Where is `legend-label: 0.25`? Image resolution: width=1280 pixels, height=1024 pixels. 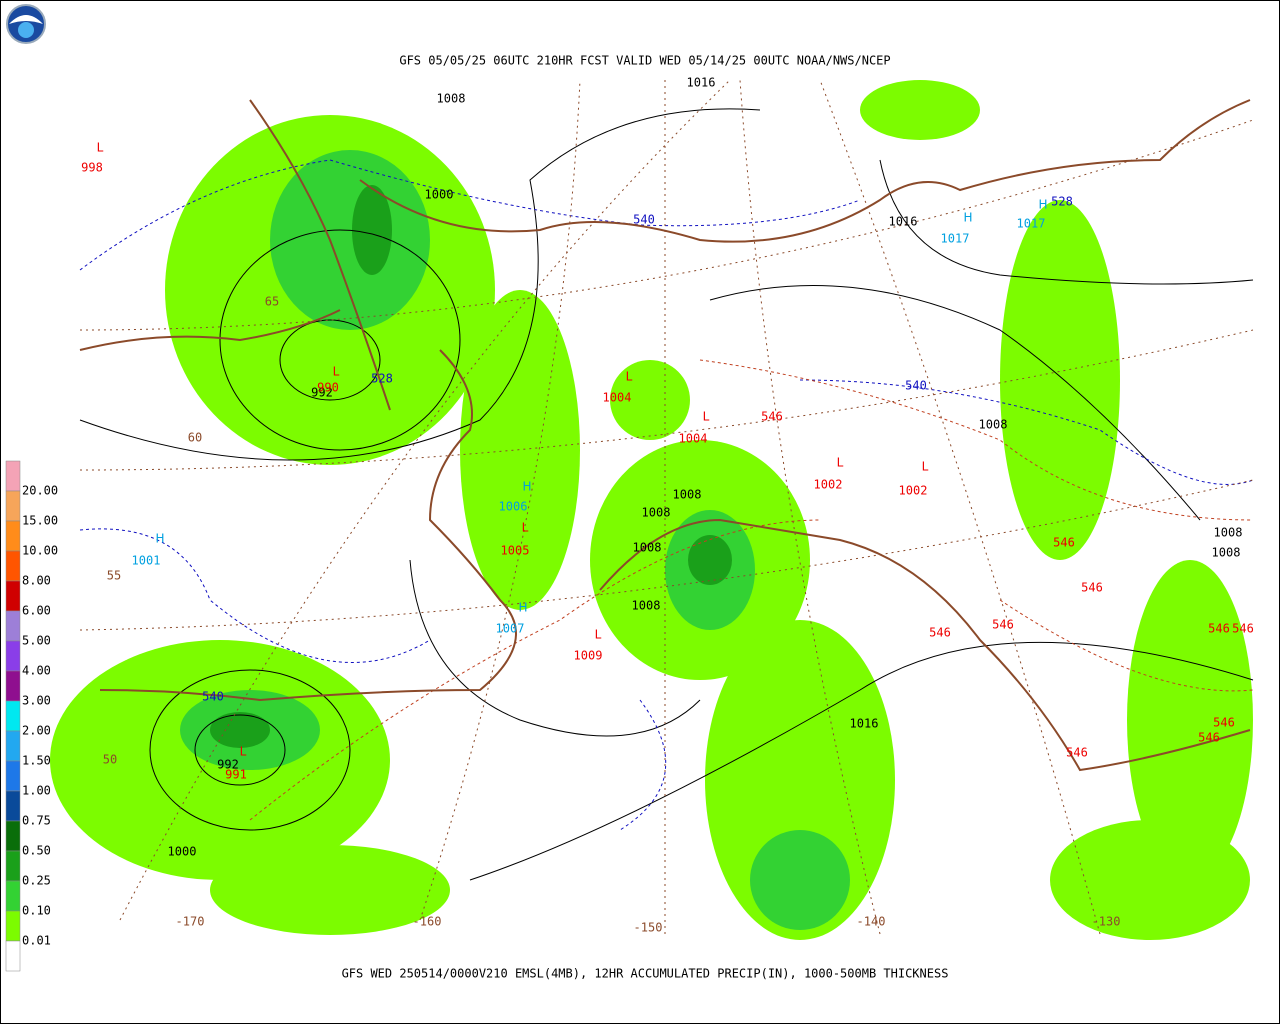 legend-label: 0.25 is located at coordinates (36, 881).